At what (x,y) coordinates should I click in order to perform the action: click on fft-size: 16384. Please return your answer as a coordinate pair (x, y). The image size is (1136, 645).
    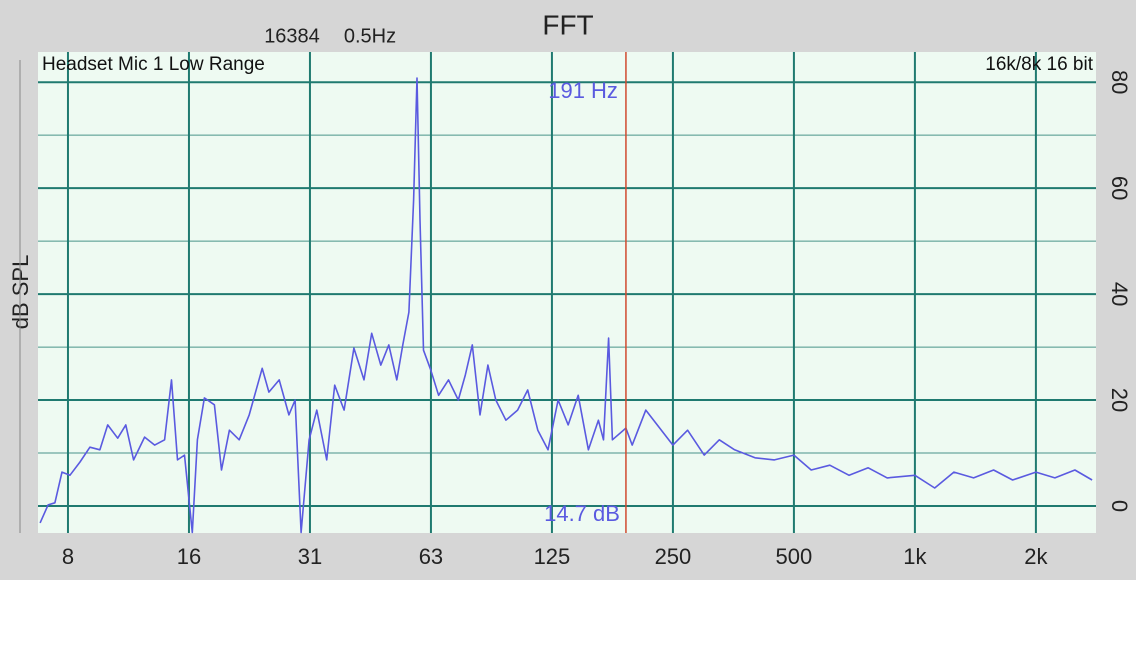
    Looking at the image, I should click on (292, 36).